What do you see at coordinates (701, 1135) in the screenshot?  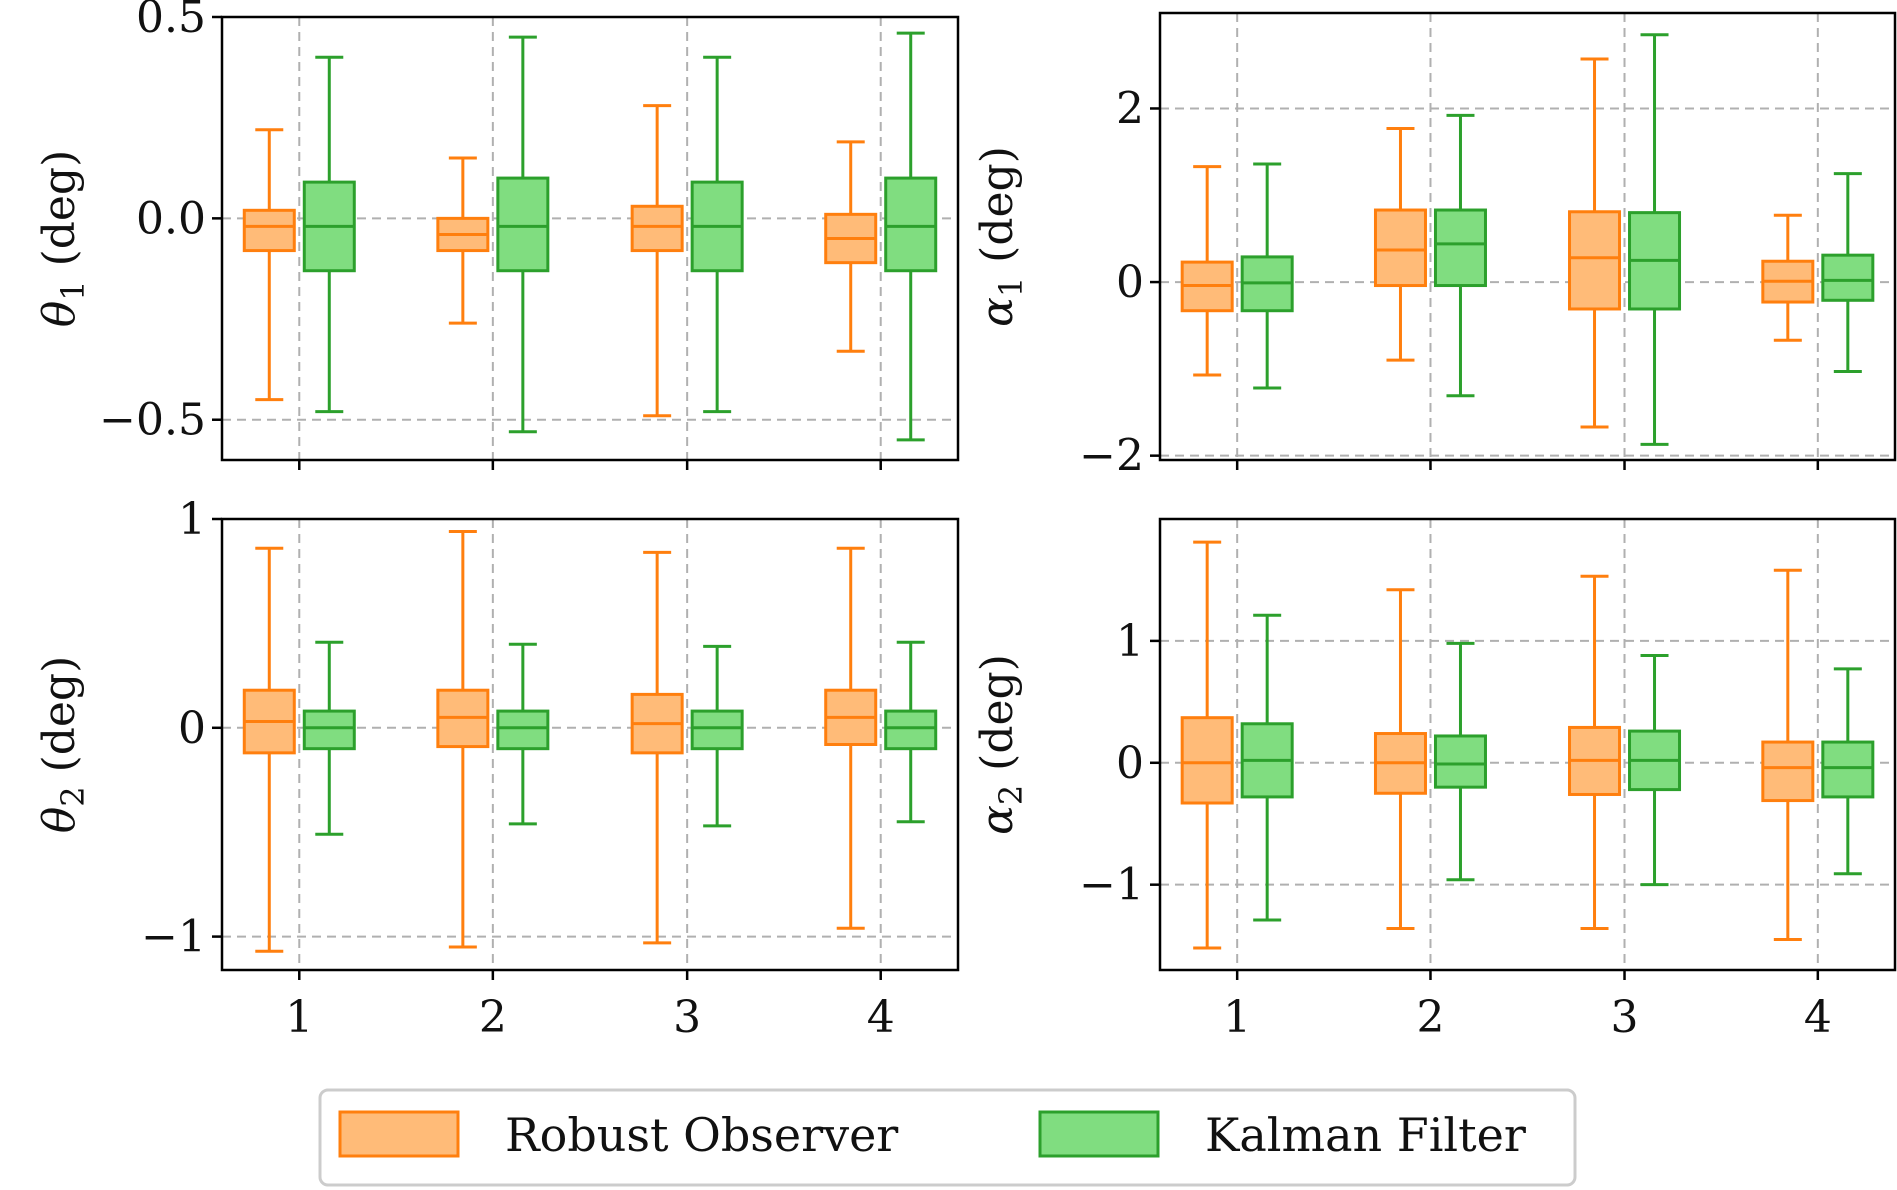 I see `legend-label-robust: Robust Observer` at bounding box center [701, 1135].